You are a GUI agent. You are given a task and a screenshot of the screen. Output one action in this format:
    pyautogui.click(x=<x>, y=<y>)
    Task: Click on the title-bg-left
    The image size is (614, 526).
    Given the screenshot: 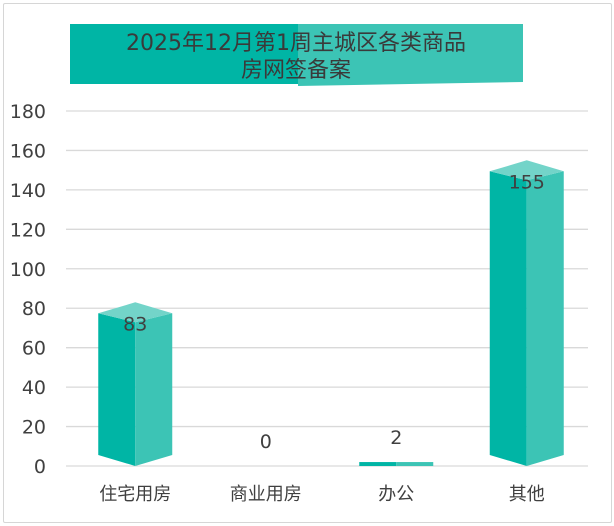 What is the action you would take?
    pyautogui.click(x=184, y=54)
    